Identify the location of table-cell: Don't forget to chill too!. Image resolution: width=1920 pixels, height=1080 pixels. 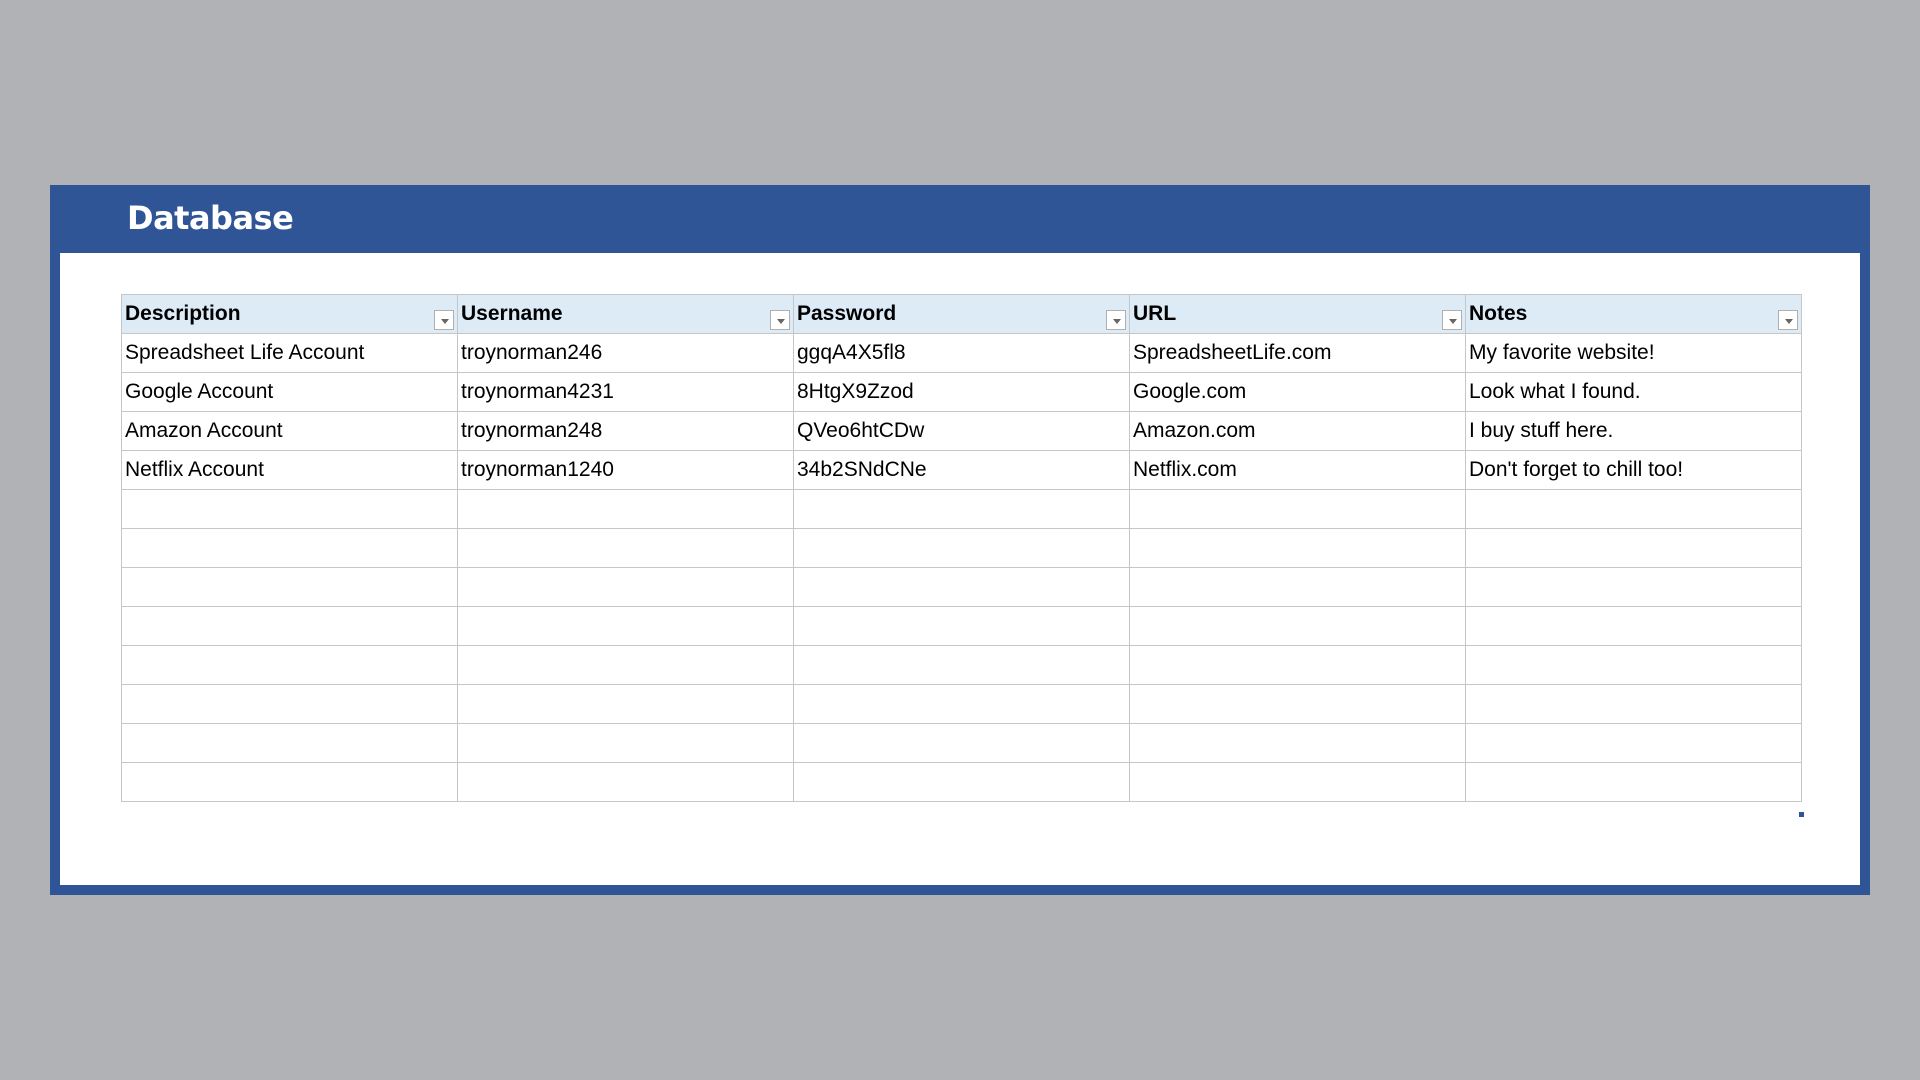
(1633, 470).